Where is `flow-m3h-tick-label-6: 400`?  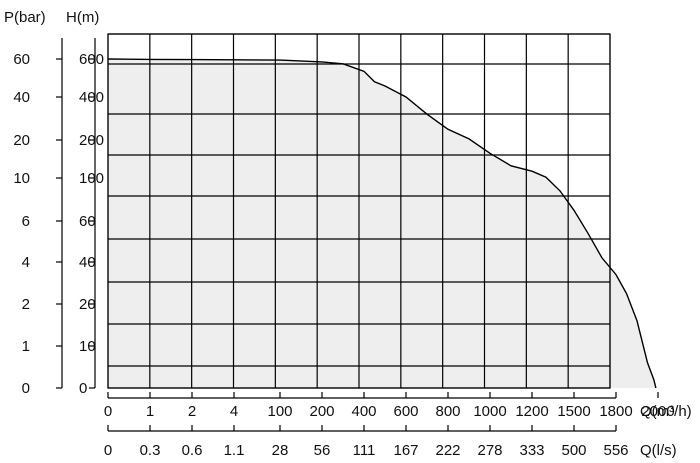
flow-m3h-tick-label-6: 400 is located at coordinates (363, 411).